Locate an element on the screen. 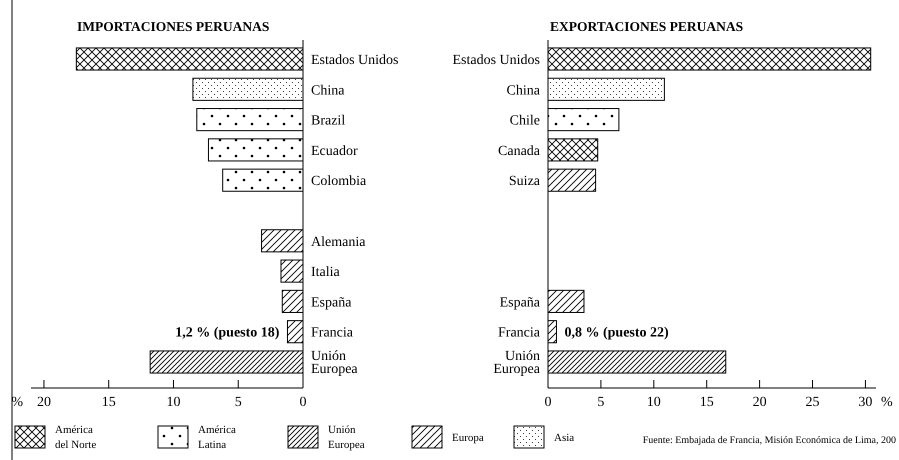 The height and width of the screenshot is (460, 899). x-tick-label: 25 is located at coordinates (813, 402).